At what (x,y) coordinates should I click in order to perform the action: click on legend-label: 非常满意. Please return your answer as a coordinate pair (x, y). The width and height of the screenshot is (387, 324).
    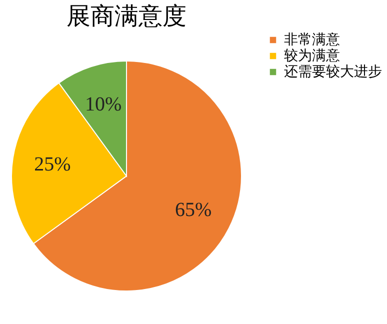
    Looking at the image, I should click on (312, 40).